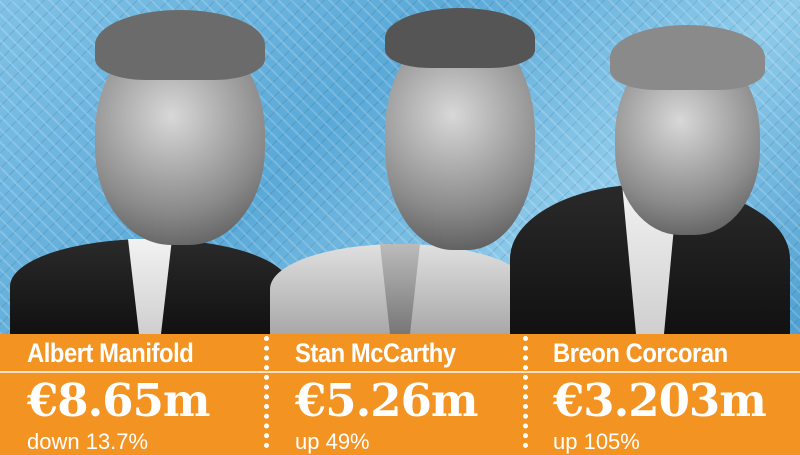 The height and width of the screenshot is (455, 800). Describe the element at coordinates (596, 441) in the screenshot. I see `pay-change: up 105%` at that location.